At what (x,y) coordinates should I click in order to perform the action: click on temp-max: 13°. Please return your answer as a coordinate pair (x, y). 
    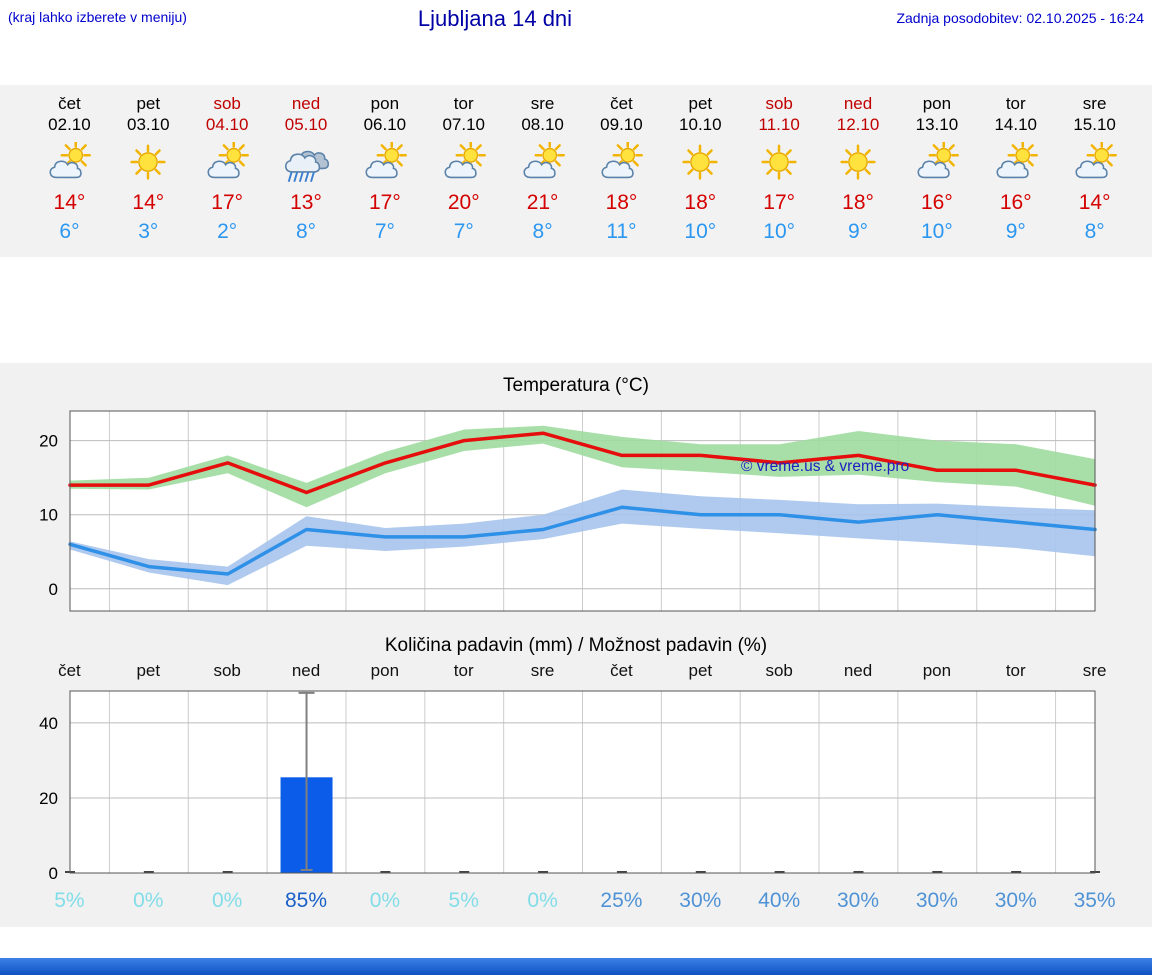
    Looking at the image, I should click on (306, 202).